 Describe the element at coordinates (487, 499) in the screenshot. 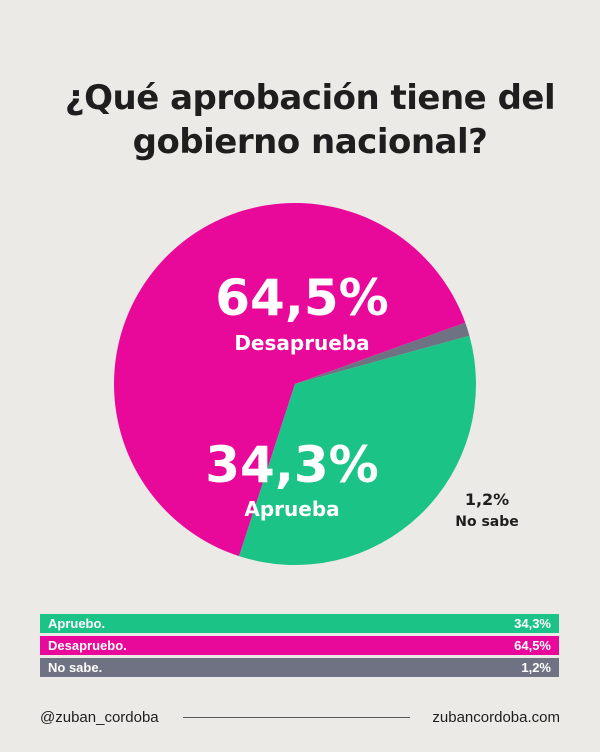

I see `data-label-no-sabe-value: 1,2%` at that location.